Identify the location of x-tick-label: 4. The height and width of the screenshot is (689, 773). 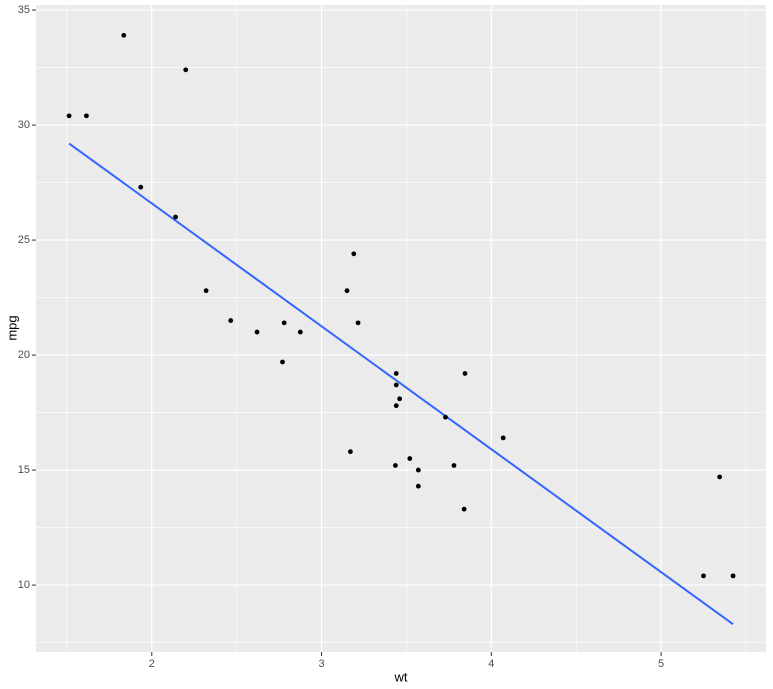
(491, 664).